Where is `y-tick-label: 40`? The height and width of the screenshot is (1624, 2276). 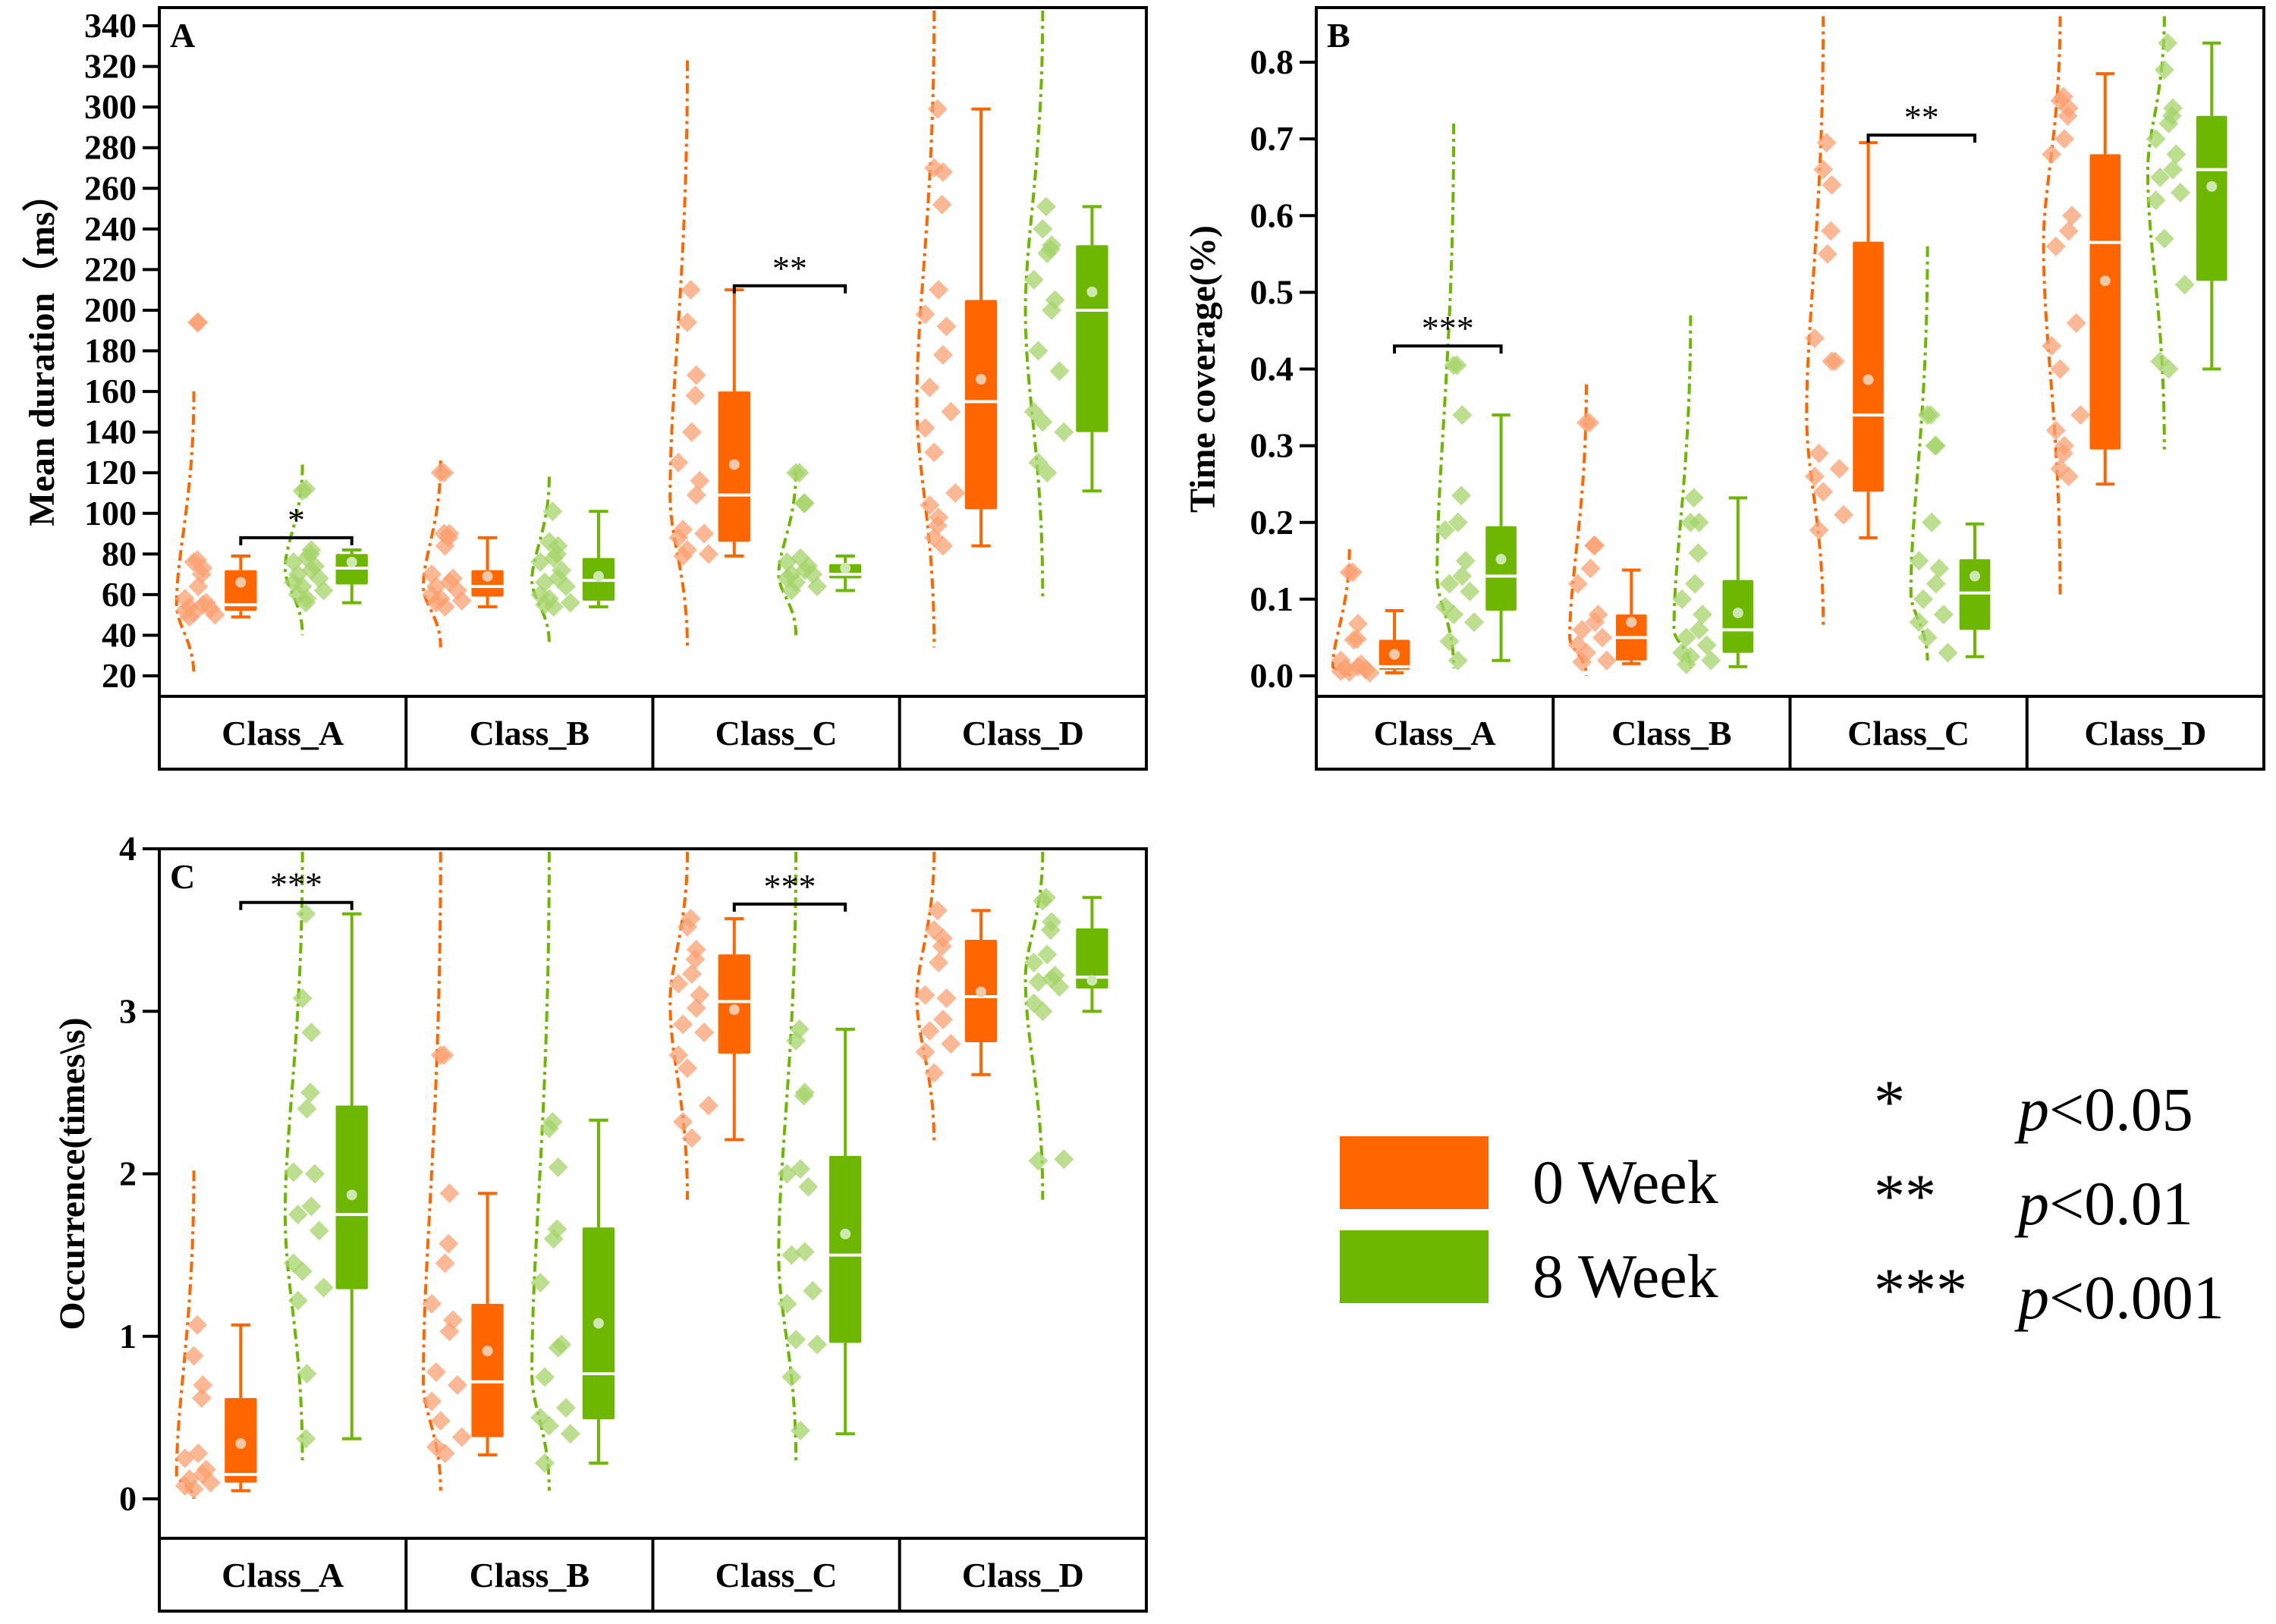
y-tick-label: 40 is located at coordinates (120, 634).